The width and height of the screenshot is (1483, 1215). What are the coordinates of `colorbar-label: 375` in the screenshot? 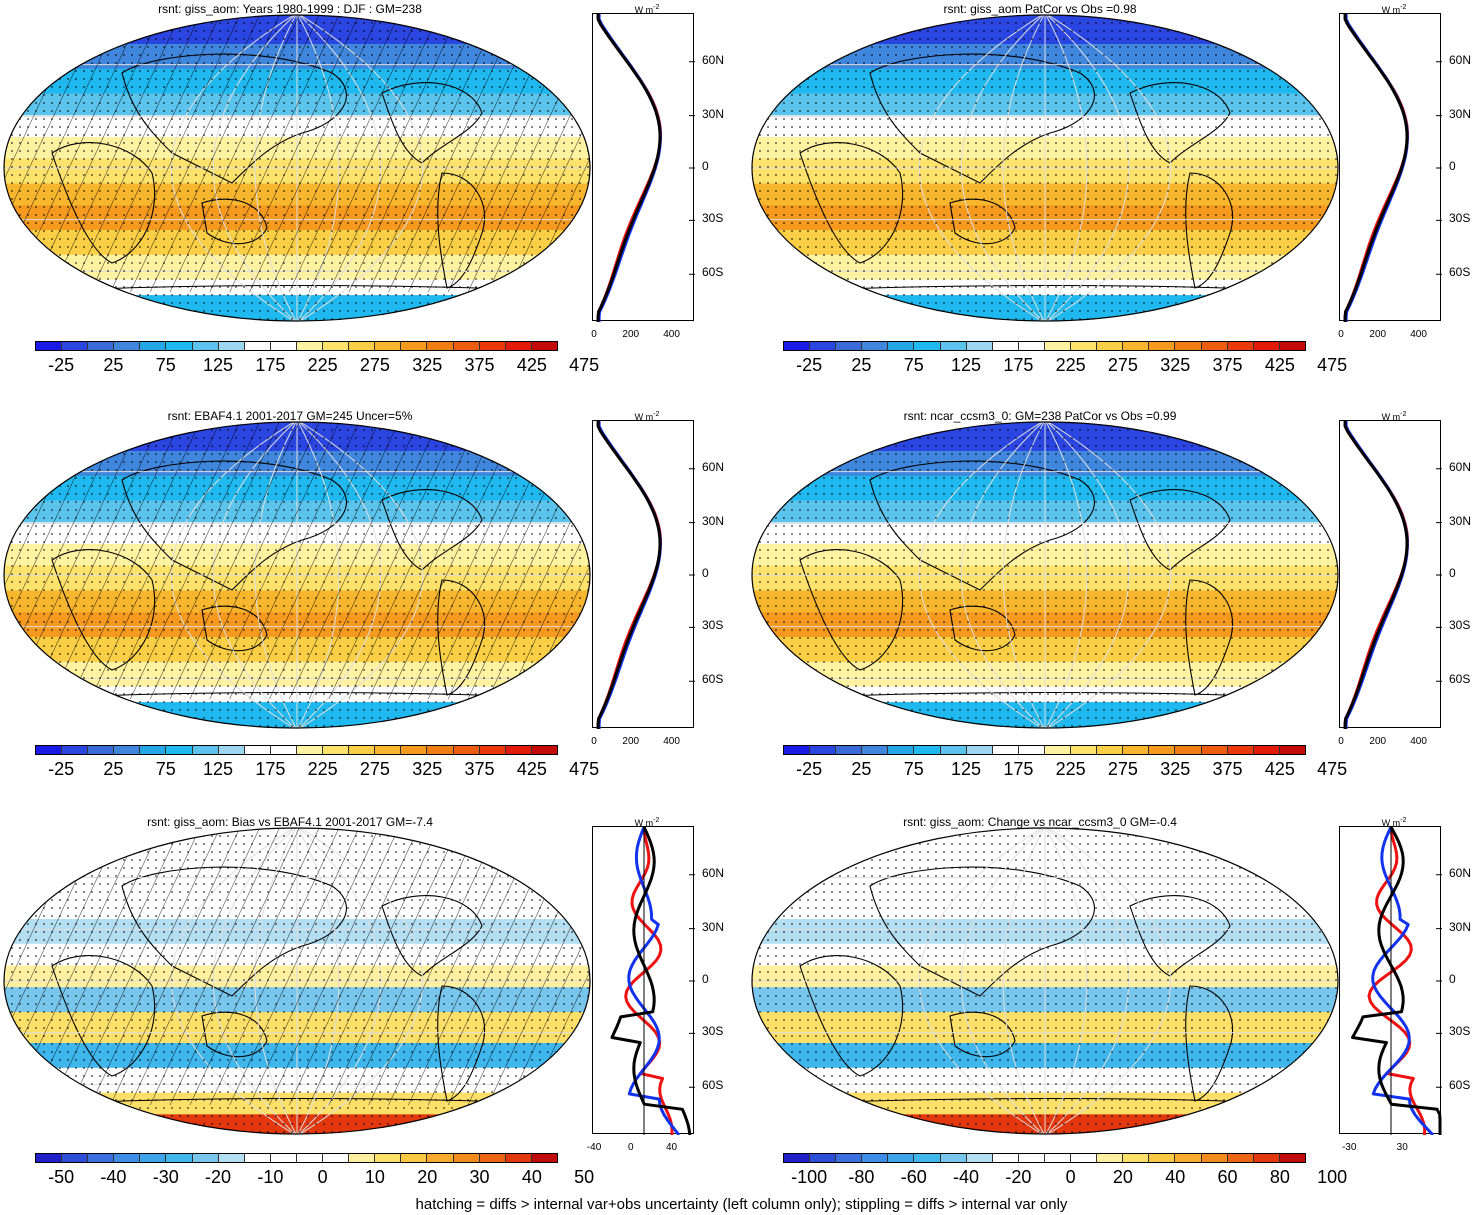 It's located at (479, 769).